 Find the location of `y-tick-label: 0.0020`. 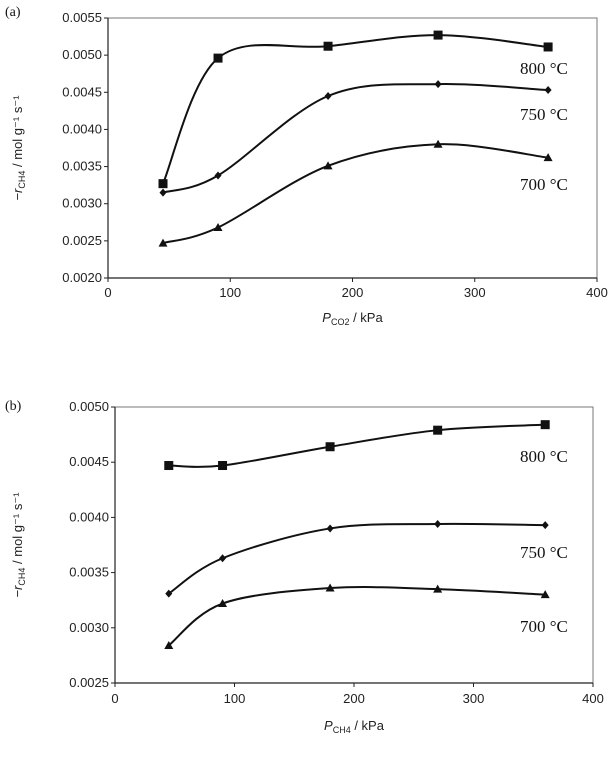

y-tick-label: 0.0020 is located at coordinates (82, 277).